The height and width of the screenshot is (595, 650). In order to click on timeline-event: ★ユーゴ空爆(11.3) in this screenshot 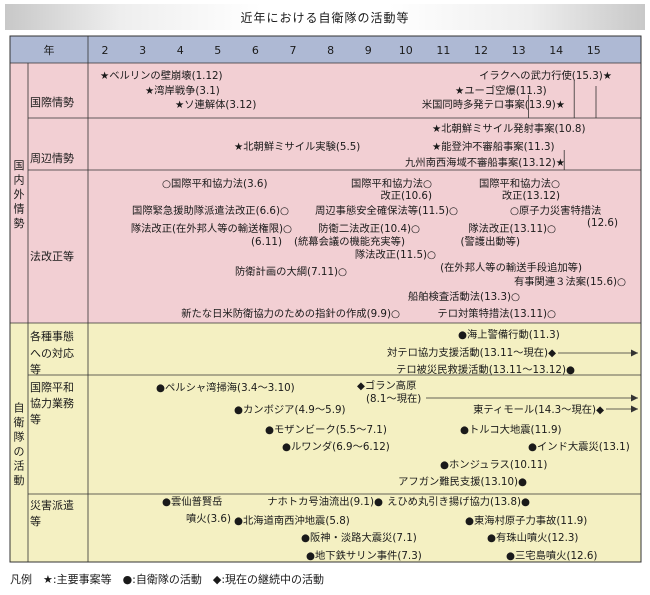, I will do `click(501, 90)`.